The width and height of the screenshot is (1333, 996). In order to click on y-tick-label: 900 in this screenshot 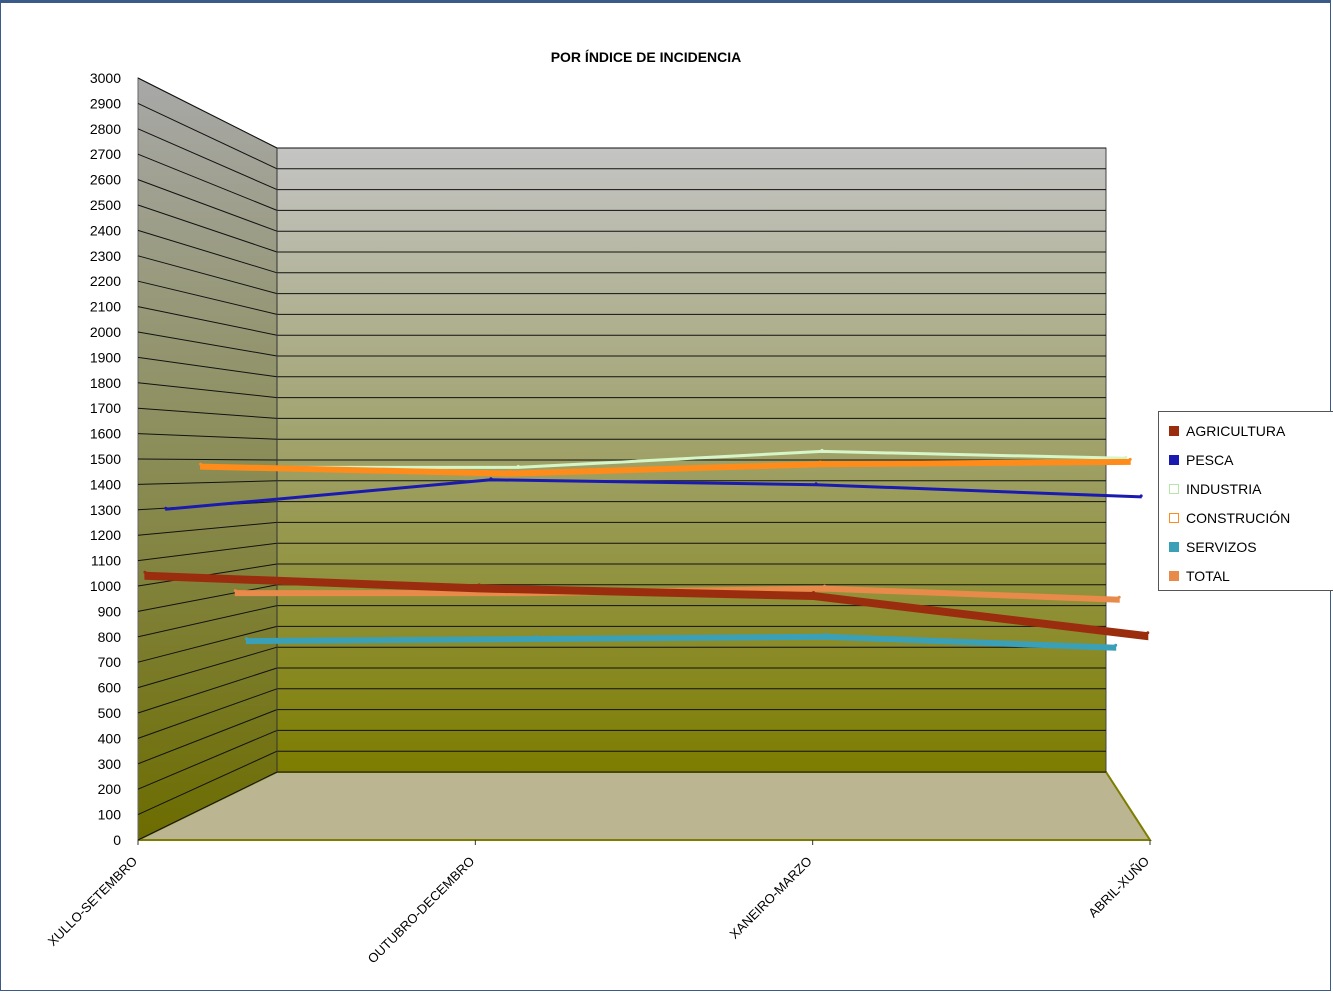, I will do `click(110, 611)`.